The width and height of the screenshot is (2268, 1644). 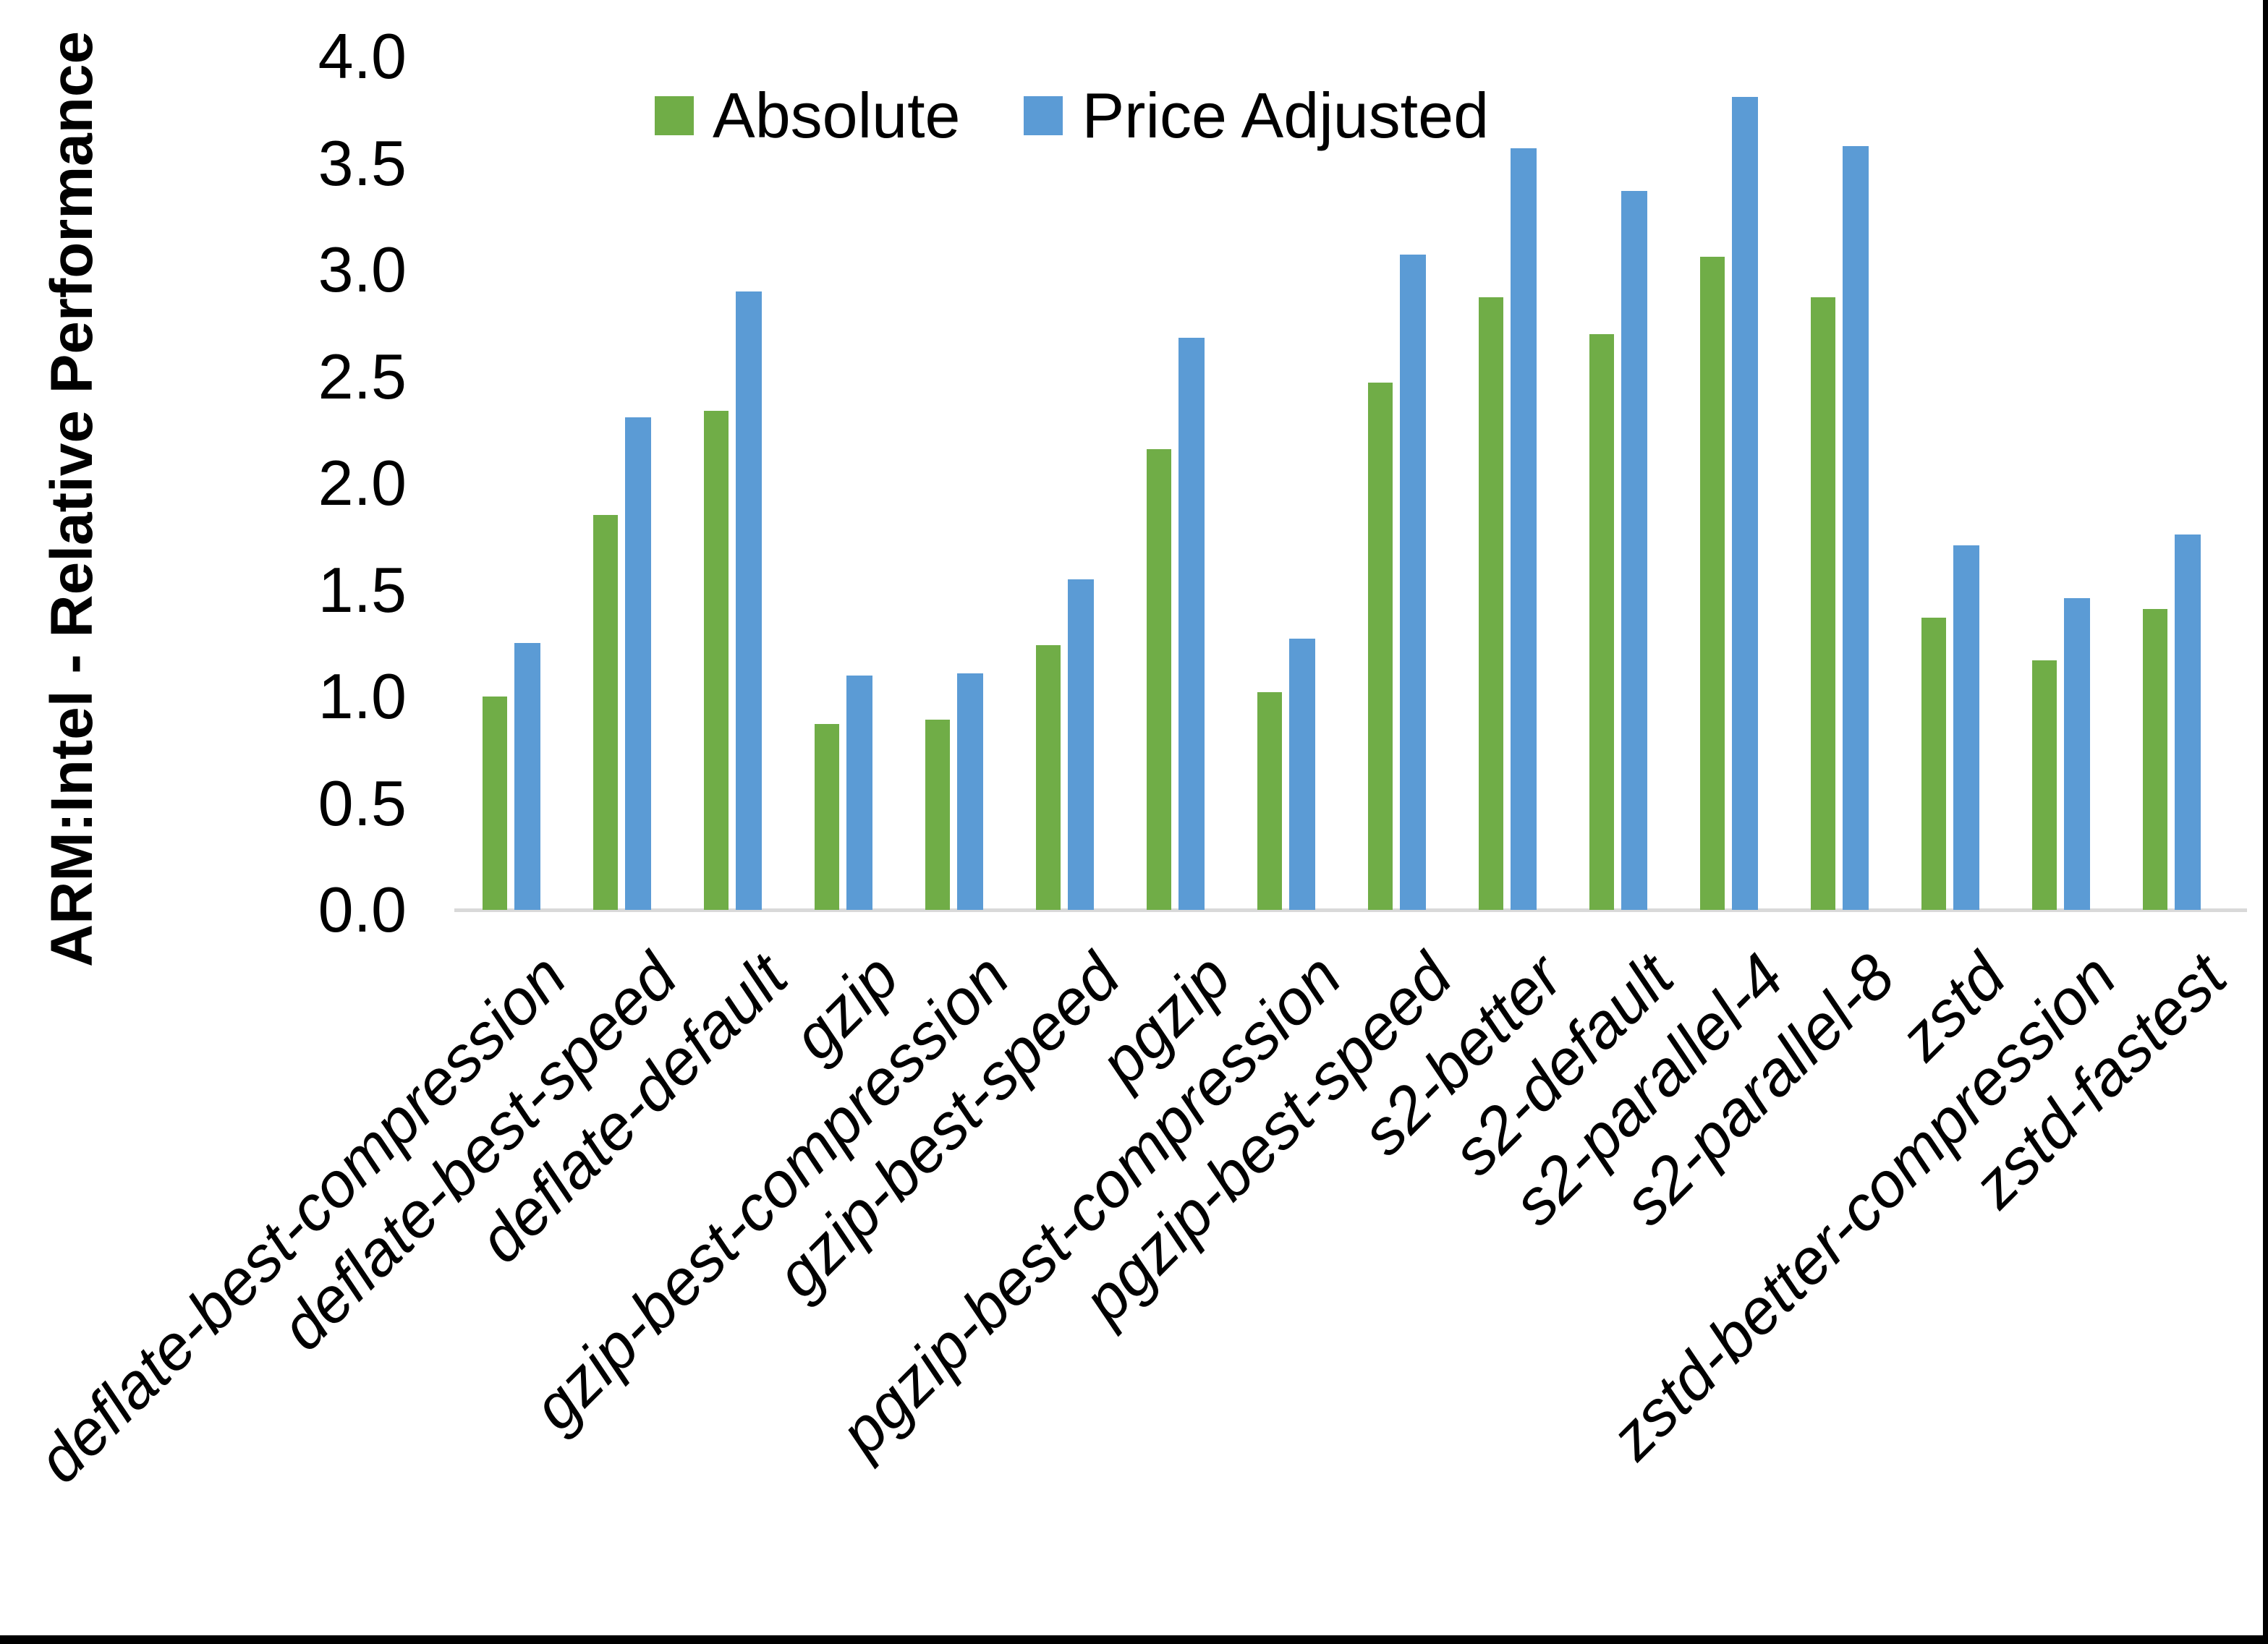 What do you see at coordinates (2187, 722) in the screenshot?
I see `bar-price-adjusted-zstd-fastest` at bounding box center [2187, 722].